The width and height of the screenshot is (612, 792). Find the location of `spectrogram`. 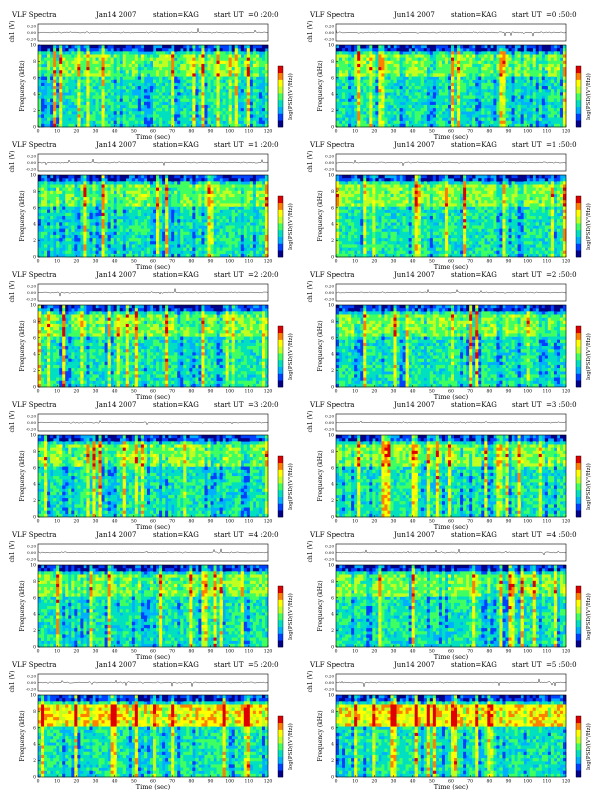

spectrogram is located at coordinates (153, 476).